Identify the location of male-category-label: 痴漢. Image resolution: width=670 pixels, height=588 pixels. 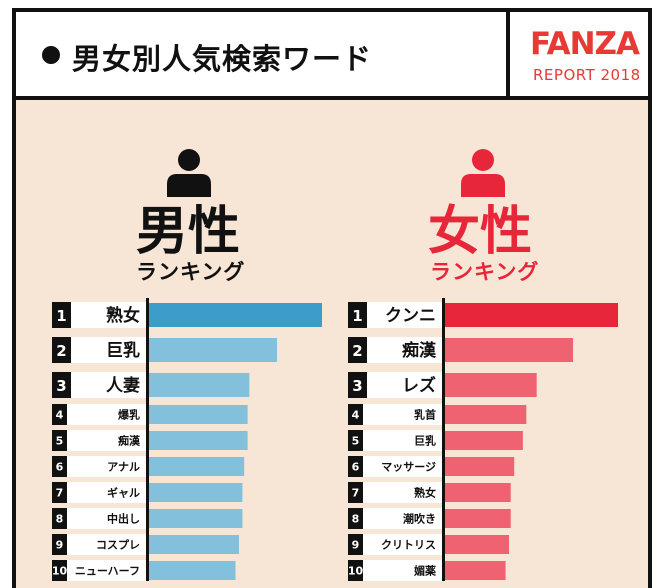
(129, 441).